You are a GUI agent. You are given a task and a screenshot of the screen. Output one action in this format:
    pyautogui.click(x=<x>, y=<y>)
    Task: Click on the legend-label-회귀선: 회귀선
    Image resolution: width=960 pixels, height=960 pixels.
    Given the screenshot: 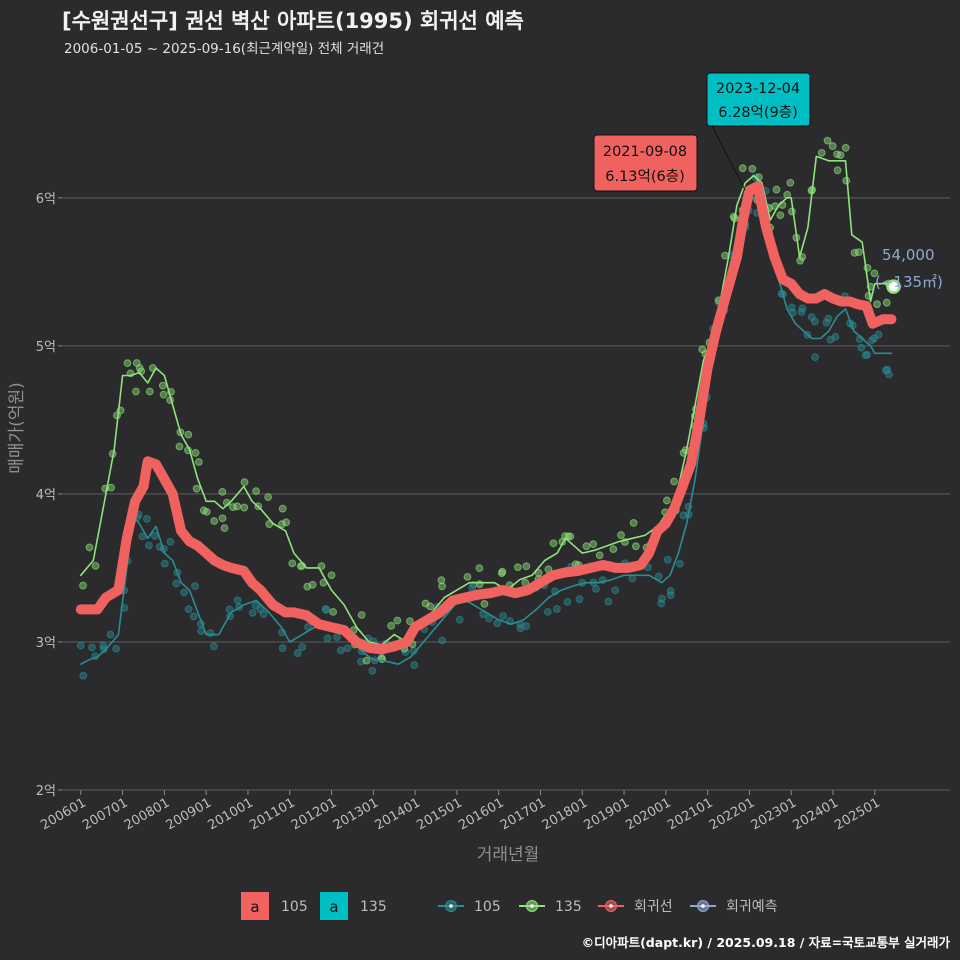 What is the action you would take?
    pyautogui.click(x=653, y=907)
    